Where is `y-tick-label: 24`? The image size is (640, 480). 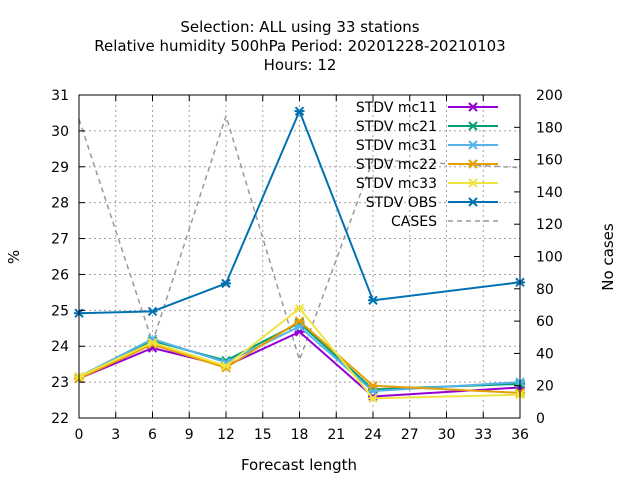 y-tick-label: 24 is located at coordinates (60, 347).